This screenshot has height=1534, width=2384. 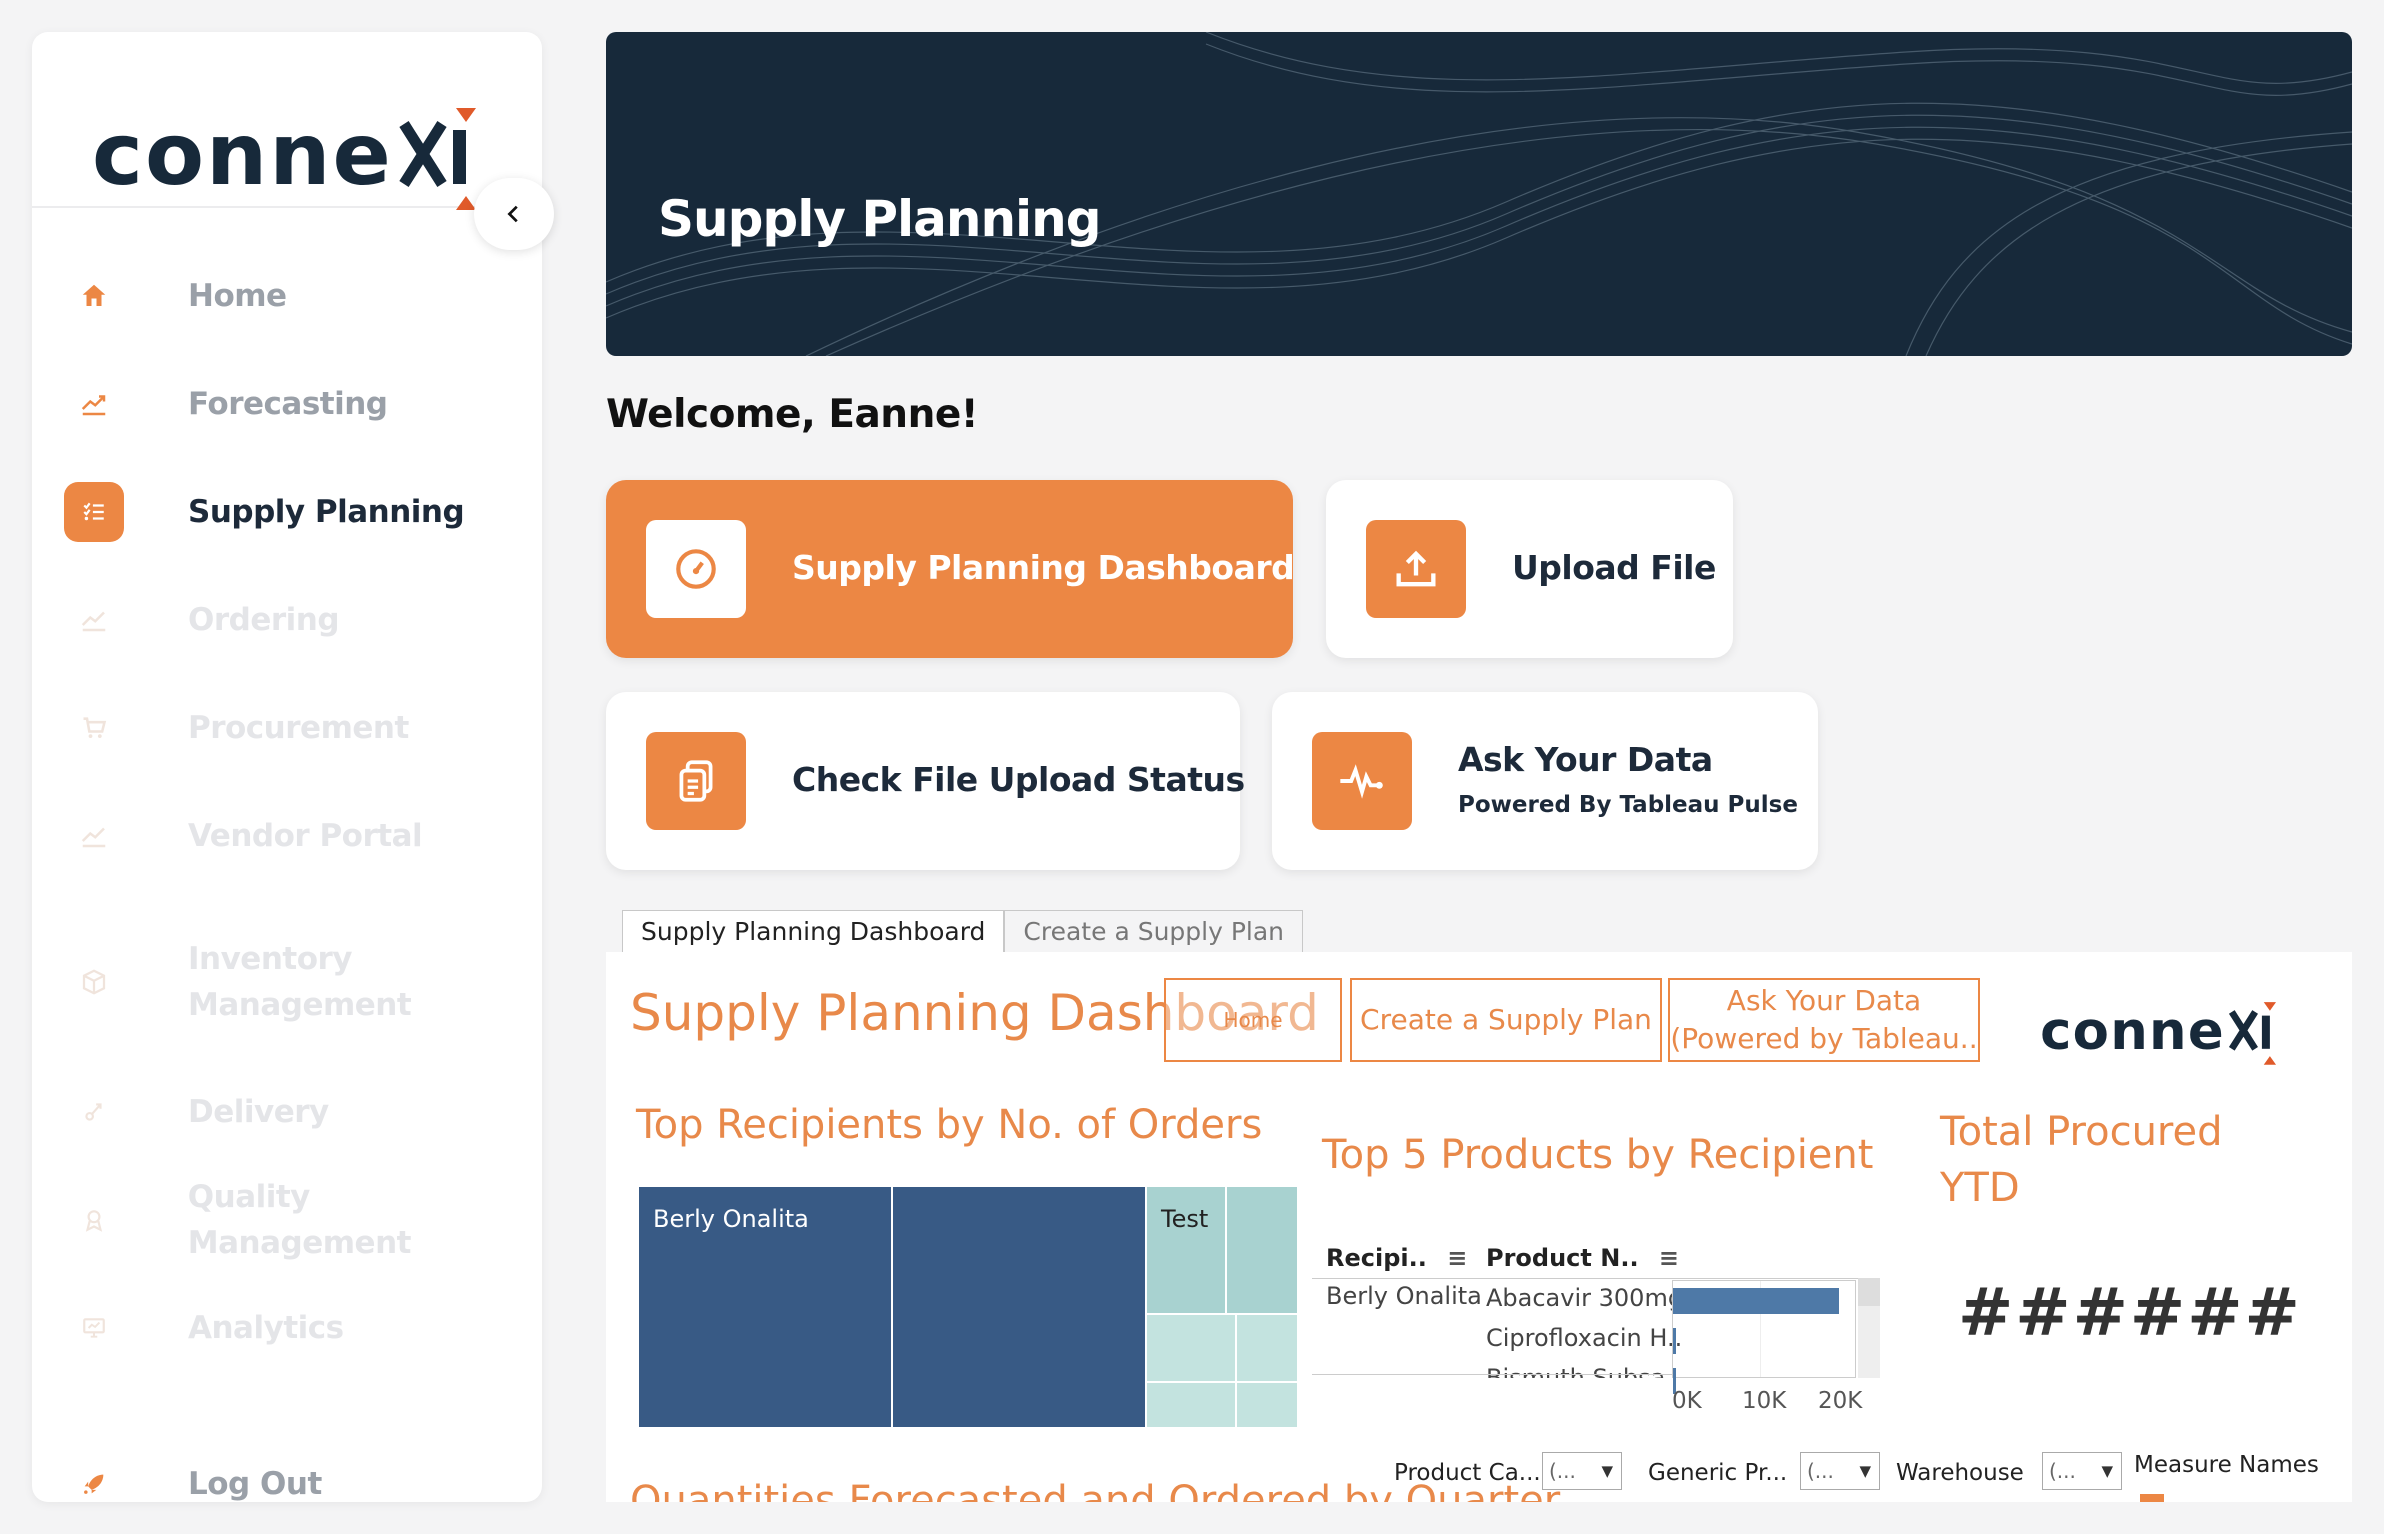 I want to click on sidebar-logo: conne, so click(x=287, y=121).